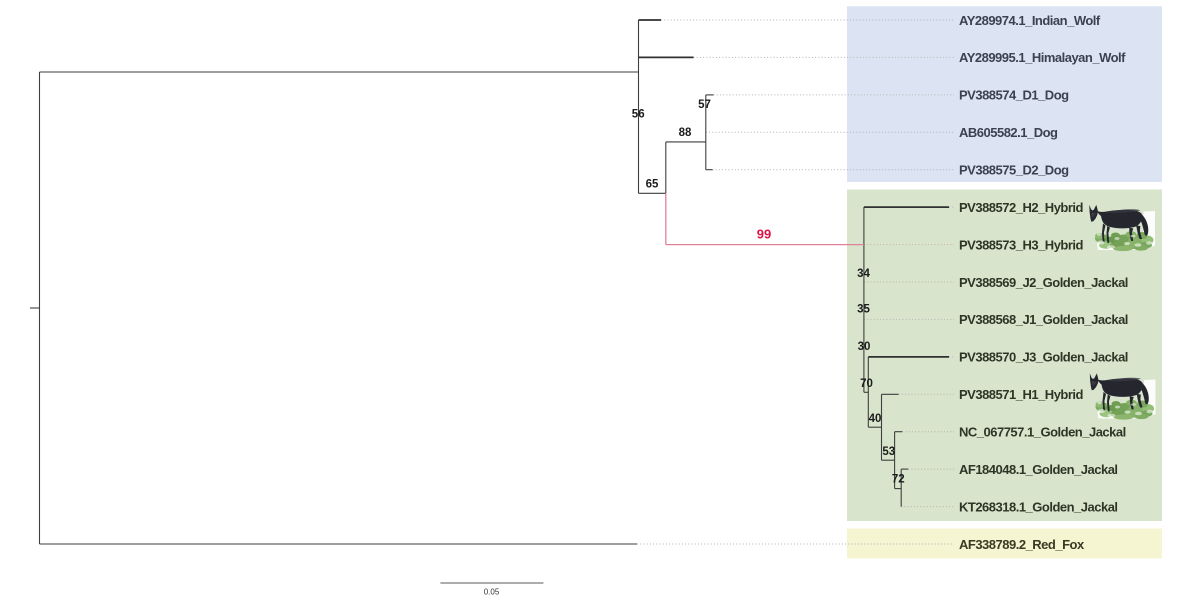  Describe the element at coordinates (764, 233) in the screenshot. I see `svg-text: 99` at that location.